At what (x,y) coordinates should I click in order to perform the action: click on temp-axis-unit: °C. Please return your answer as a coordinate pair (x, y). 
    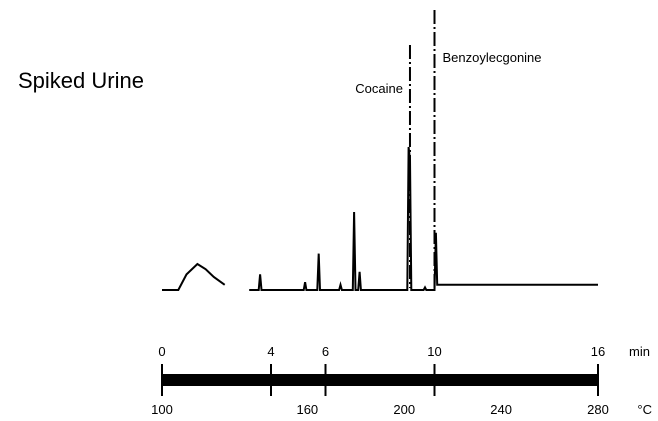
    Looking at the image, I should click on (644, 409).